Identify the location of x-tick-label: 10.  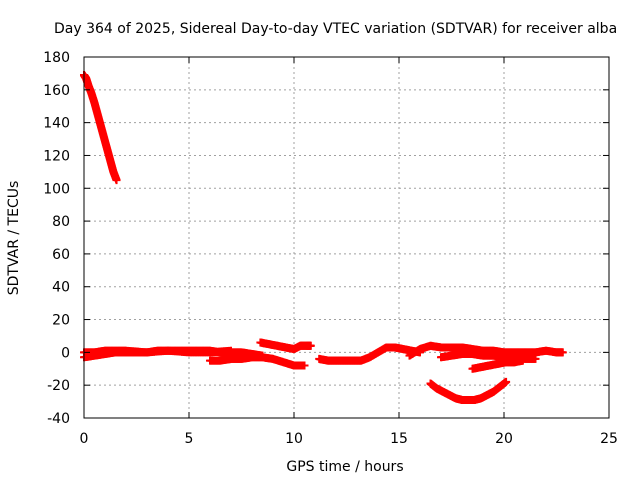
(294, 439).